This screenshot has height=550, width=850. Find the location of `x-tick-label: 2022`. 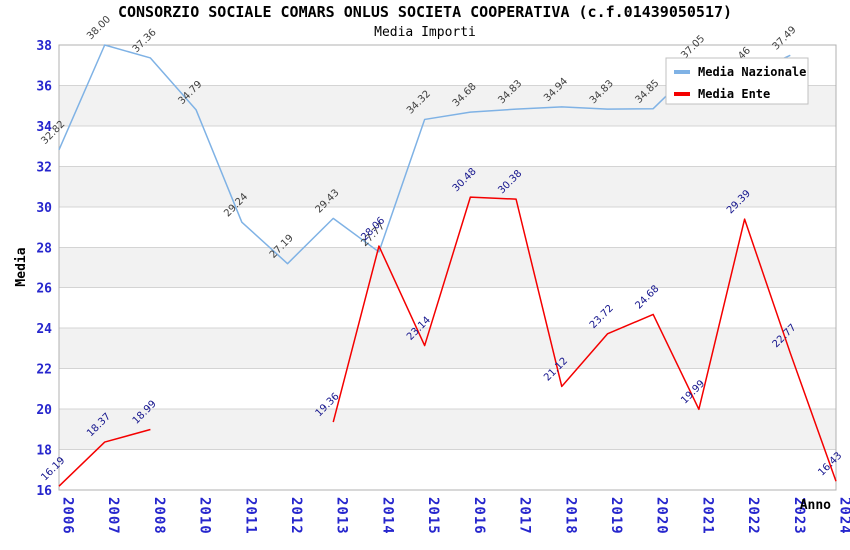

x-tick-label: 2022 is located at coordinates (753, 516).